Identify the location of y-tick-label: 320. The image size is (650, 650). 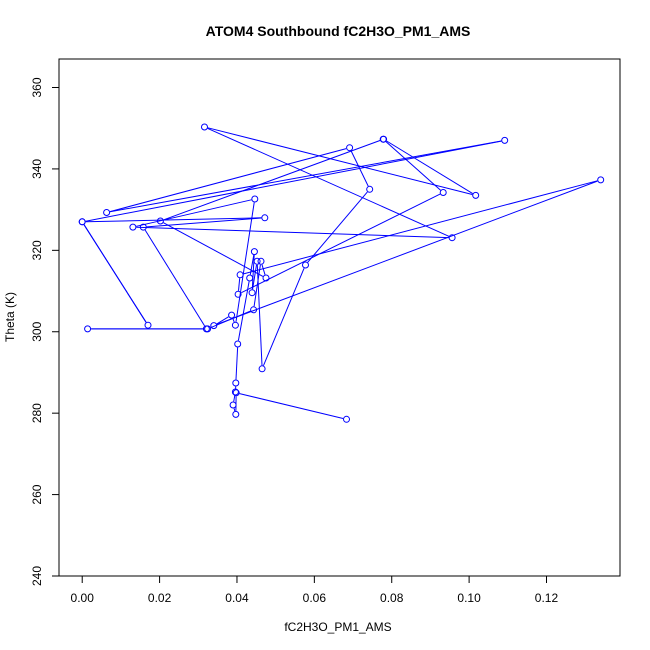
(37, 250).